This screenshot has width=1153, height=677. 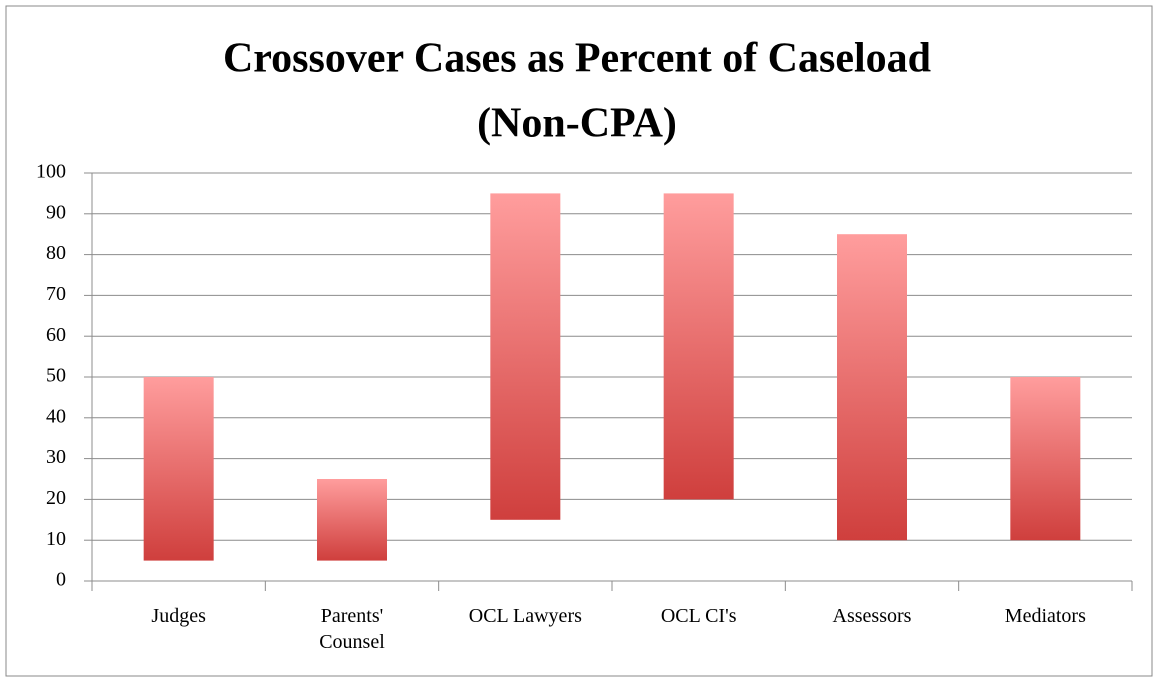 I want to click on chart-title: Crossover Cases as Percent of Caseload, so click(x=577, y=59).